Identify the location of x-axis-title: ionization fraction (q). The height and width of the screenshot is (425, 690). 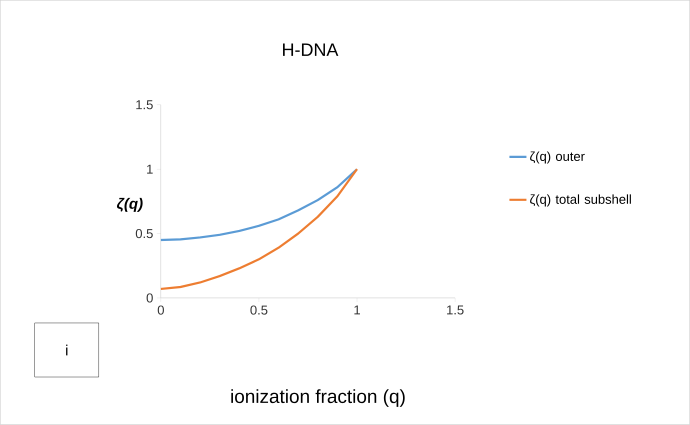
(318, 398).